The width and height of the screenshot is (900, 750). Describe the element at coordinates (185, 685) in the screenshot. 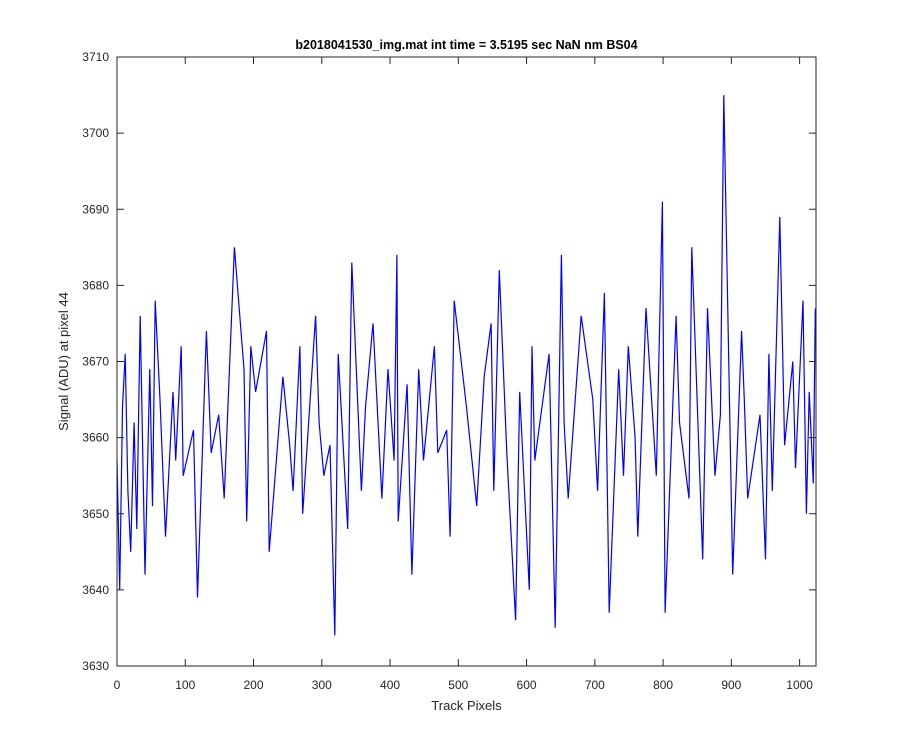

I see `x-tick-label: 100` at that location.